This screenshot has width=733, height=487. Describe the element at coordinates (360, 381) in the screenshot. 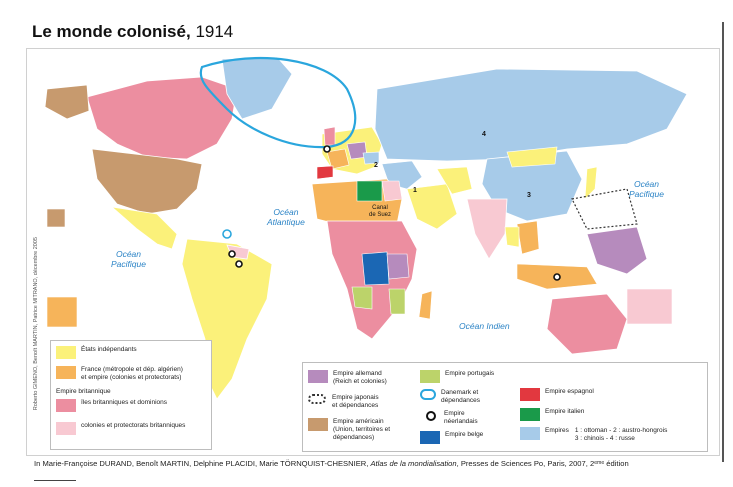

I see `legend-allemand-l2: (Reich et colonies)` at that location.